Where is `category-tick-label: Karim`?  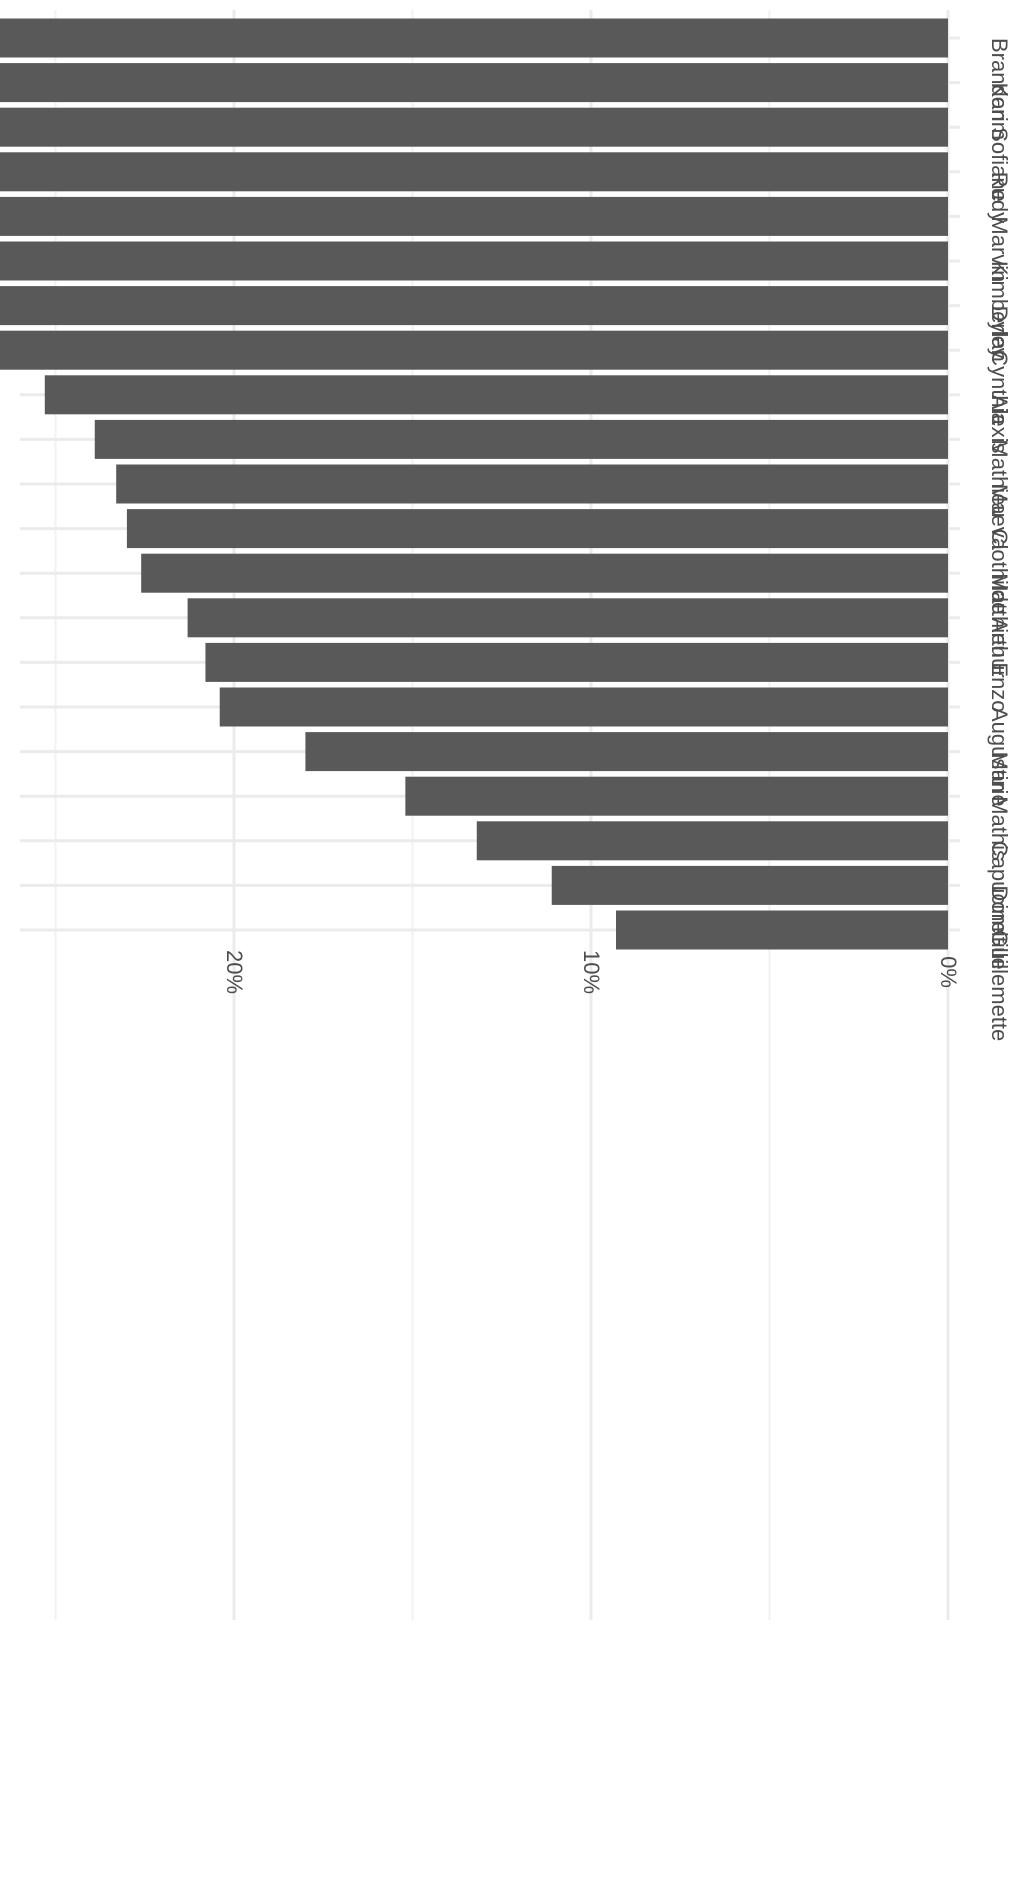
category-tick-label: Karim is located at coordinates (999, 111).